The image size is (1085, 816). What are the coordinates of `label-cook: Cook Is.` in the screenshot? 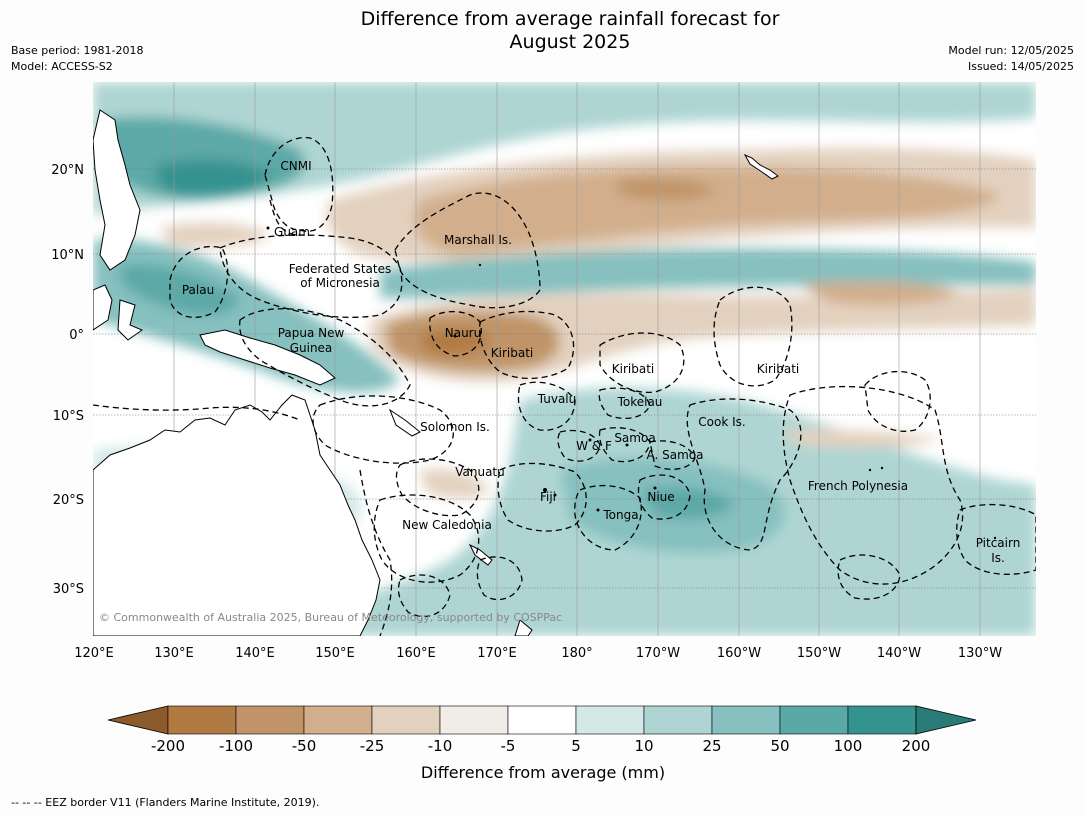 It's located at (721, 422).